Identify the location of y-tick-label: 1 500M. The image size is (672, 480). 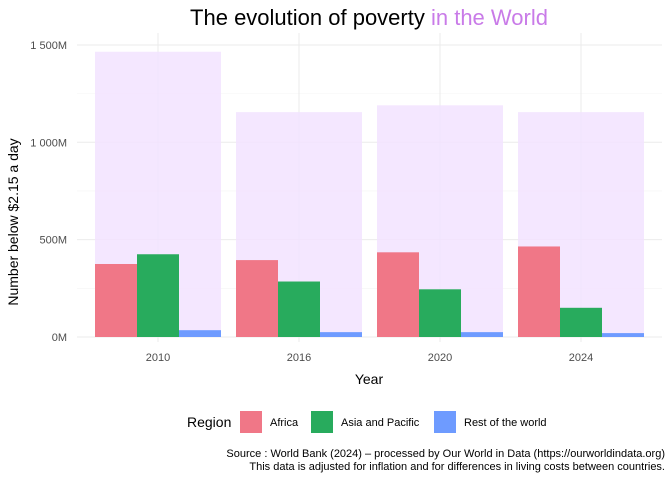
(48, 46).